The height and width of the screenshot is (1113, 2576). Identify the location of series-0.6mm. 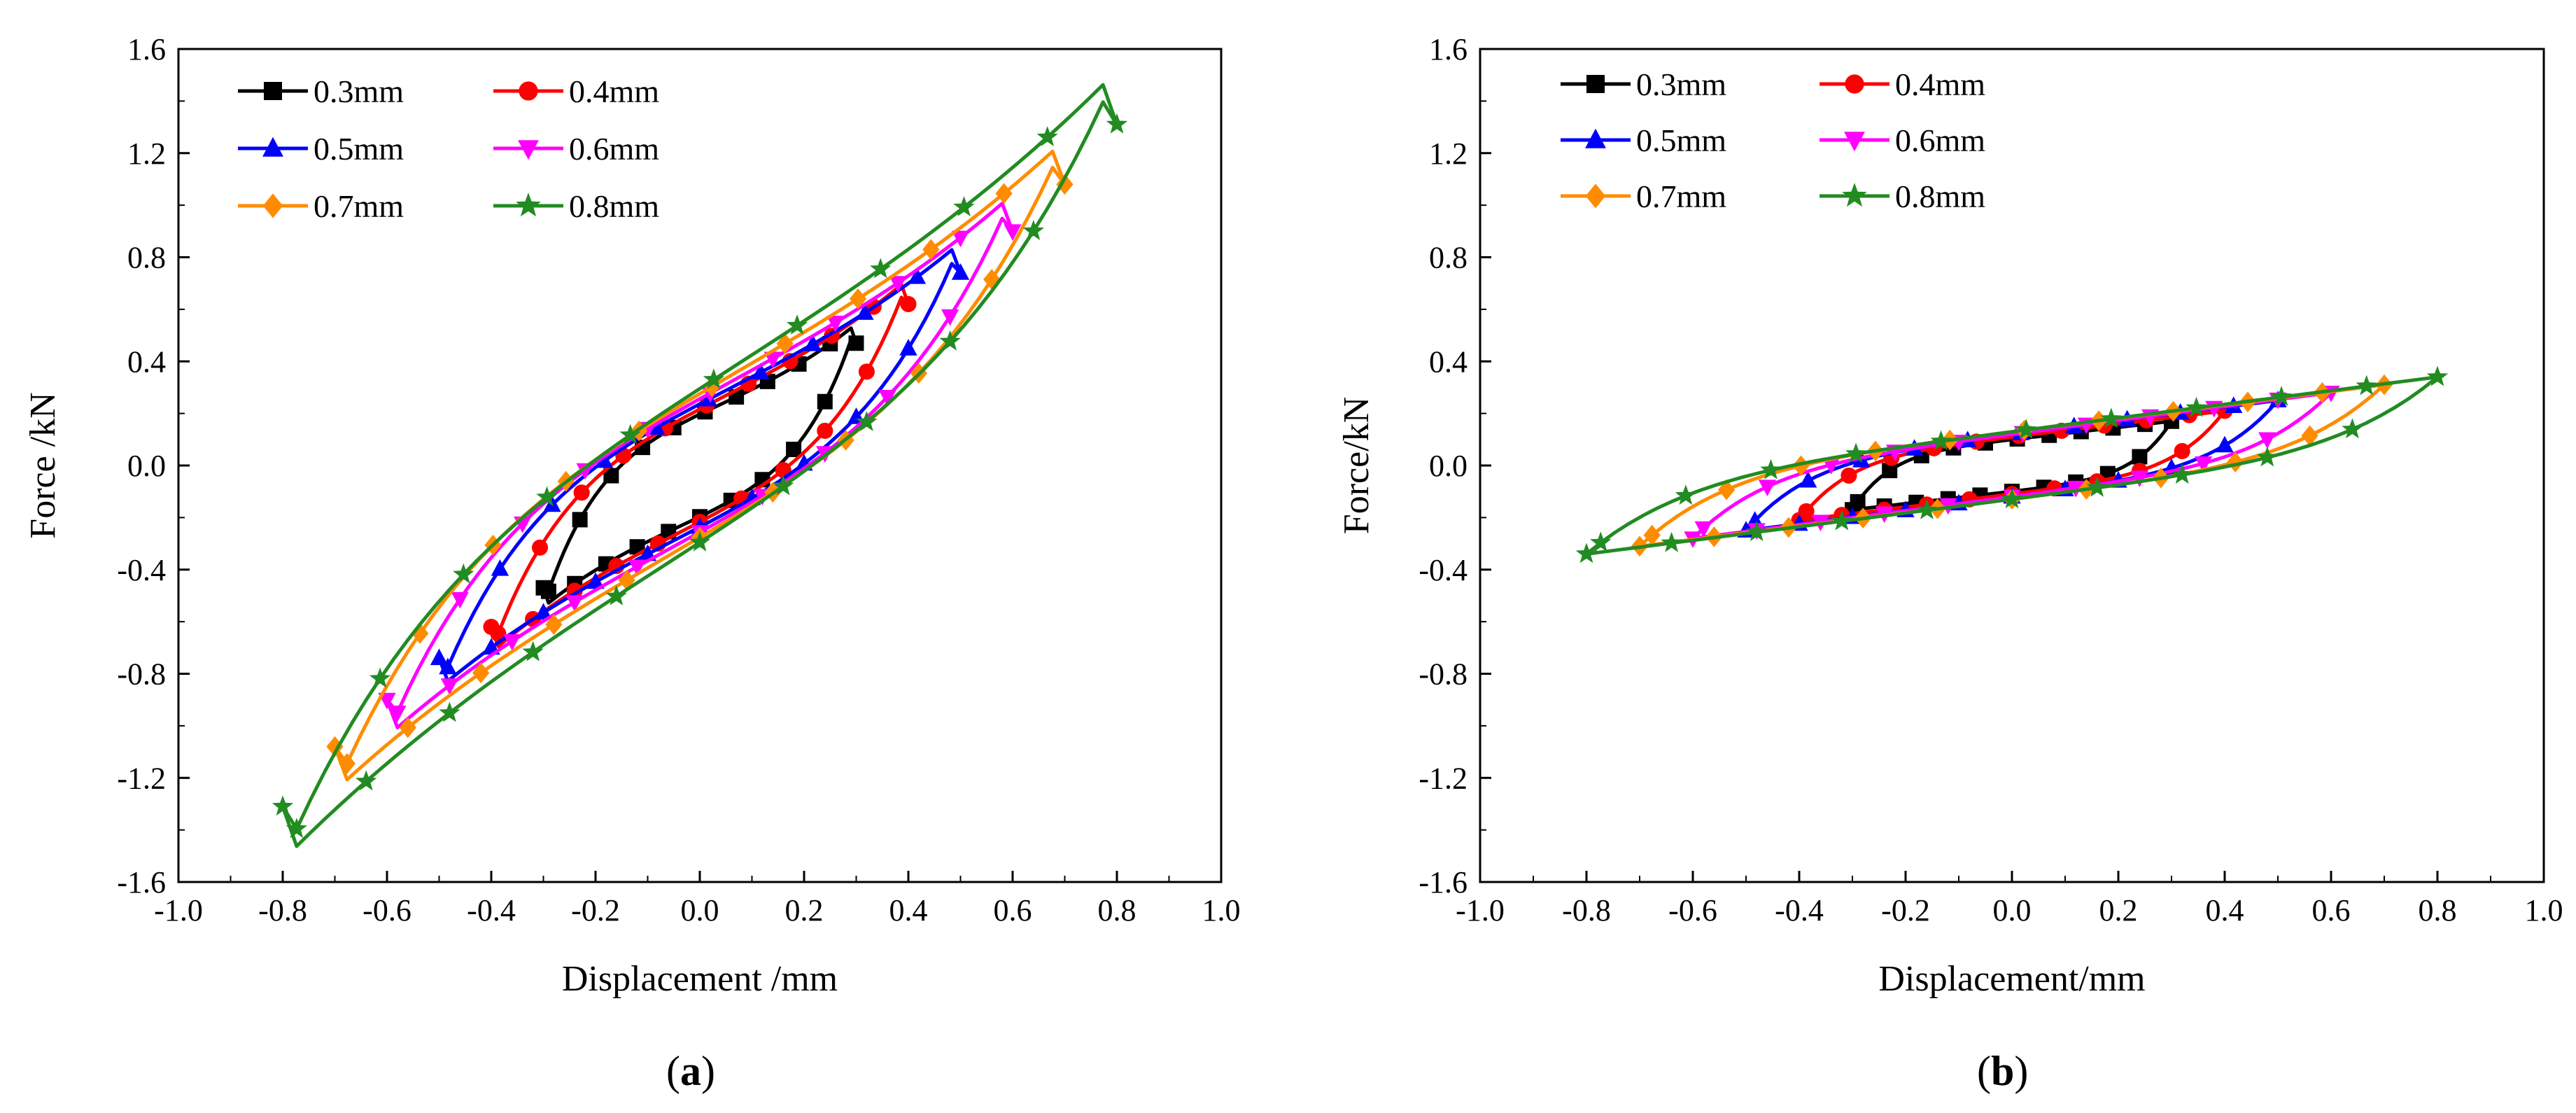
(700, 465).